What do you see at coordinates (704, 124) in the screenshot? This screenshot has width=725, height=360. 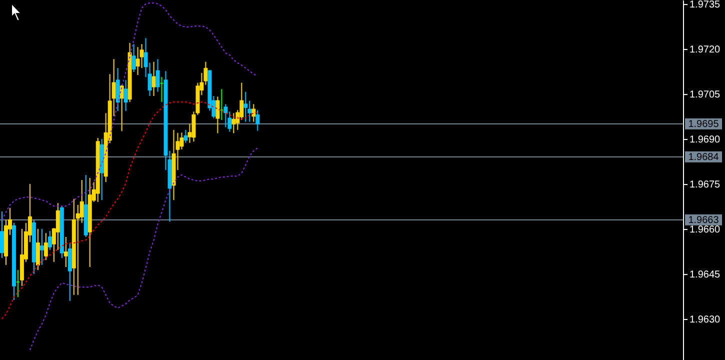 I see `ref-line-label: 1.9695` at bounding box center [704, 124].